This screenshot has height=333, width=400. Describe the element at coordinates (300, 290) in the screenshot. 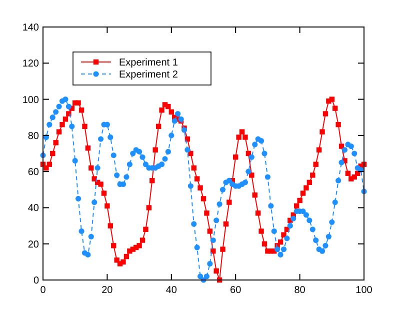

I see `x-tick-label: 80` at that location.